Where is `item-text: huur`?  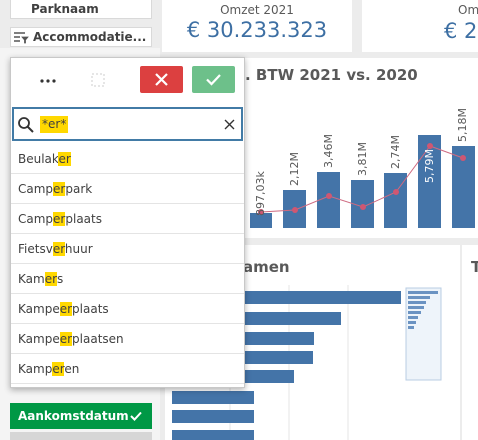 item-text: huur is located at coordinates (78, 249).